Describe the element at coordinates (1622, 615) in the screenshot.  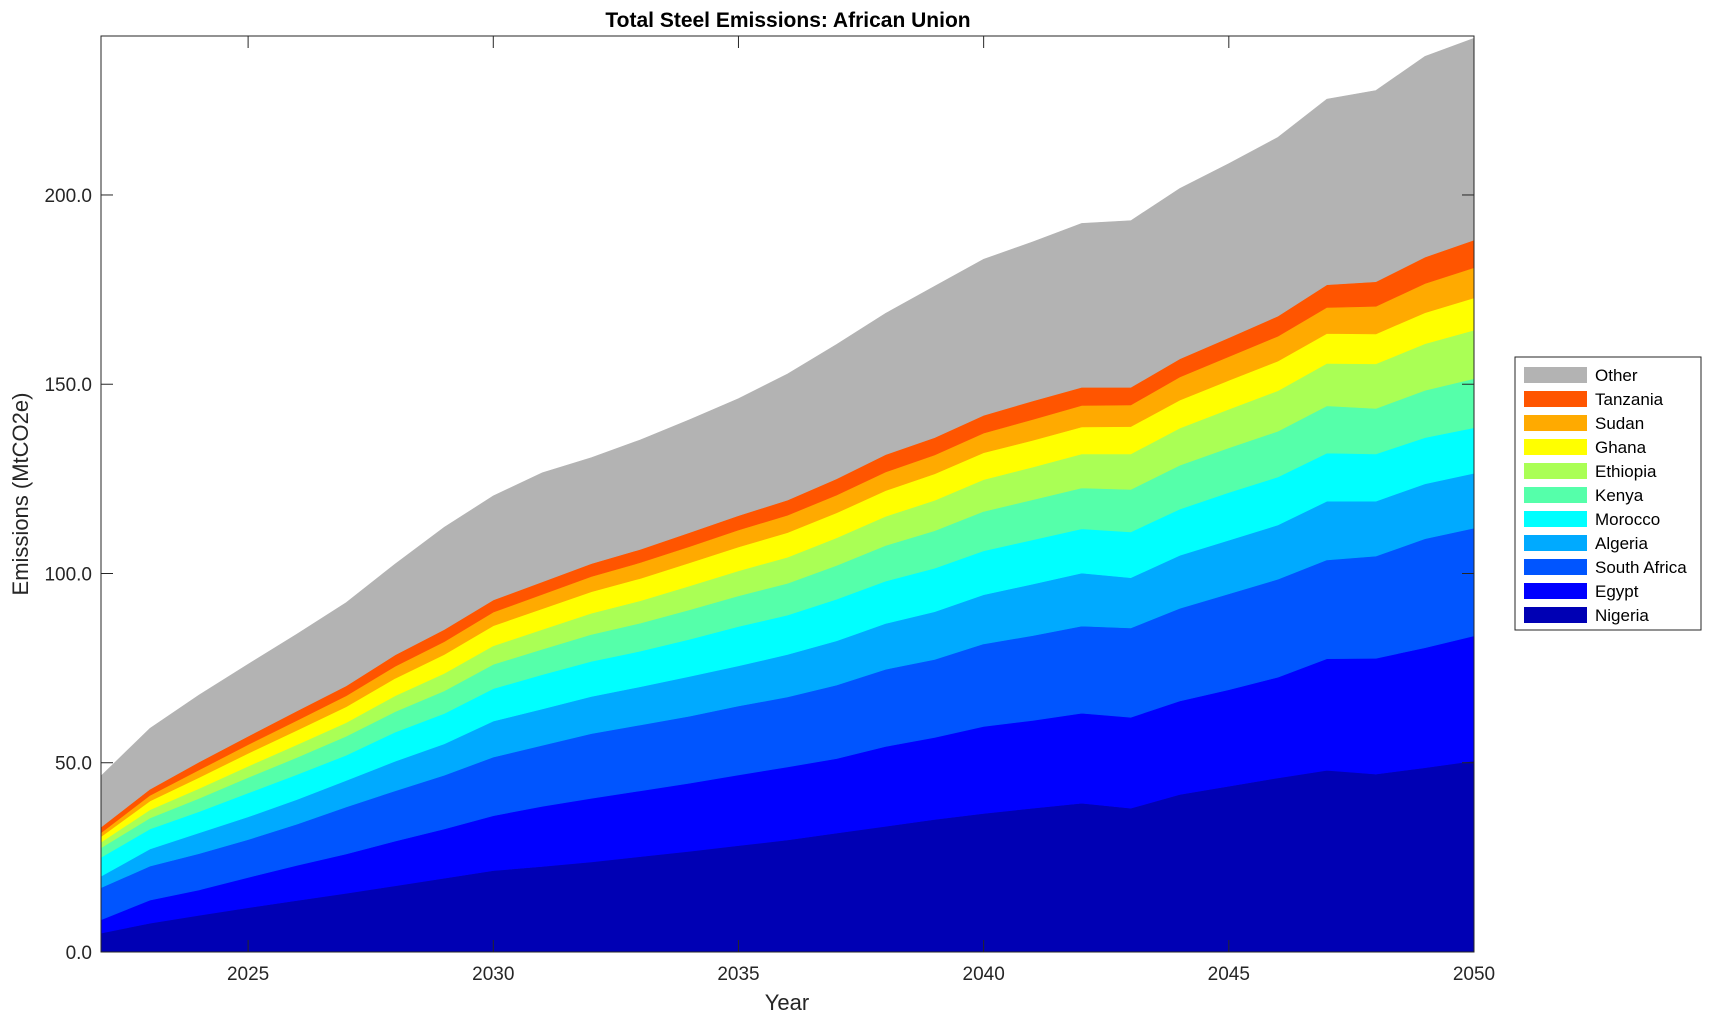
I see `legend-label-nigeria: Nigeria` at that location.